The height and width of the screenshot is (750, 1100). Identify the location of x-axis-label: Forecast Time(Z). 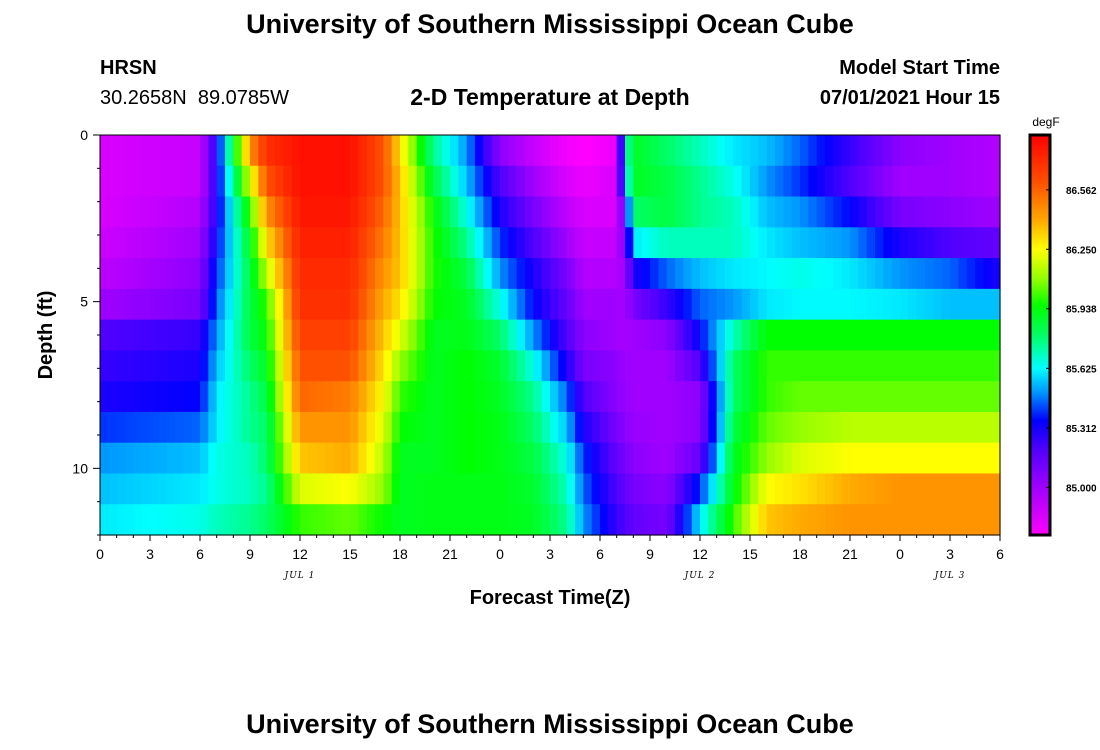
(550, 598).